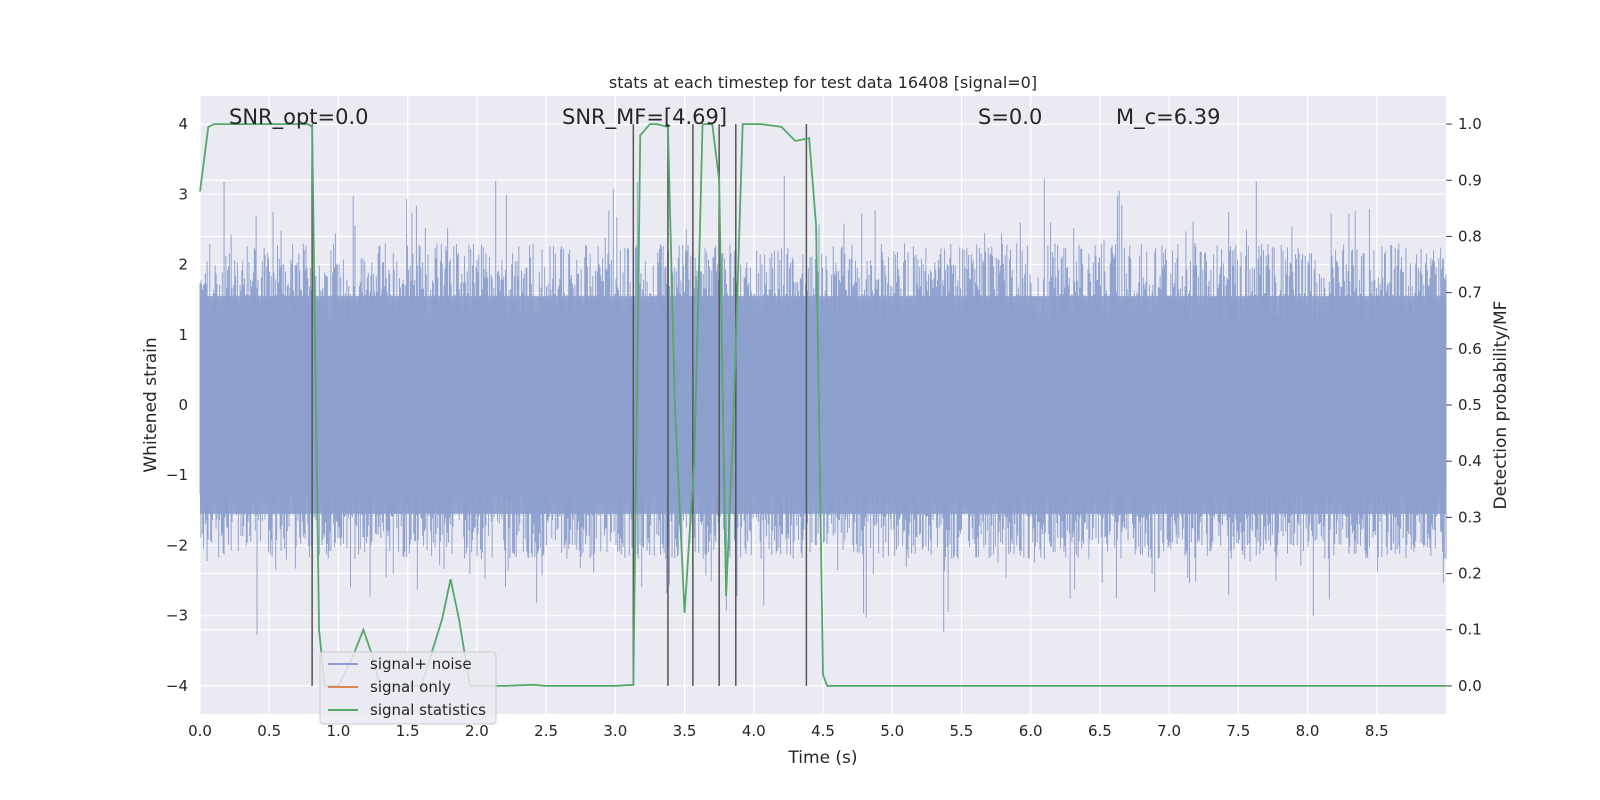 The height and width of the screenshot is (800, 1600). Describe the element at coordinates (1470, 405) in the screenshot. I see `right-y-tick-label: 0.5` at that location.